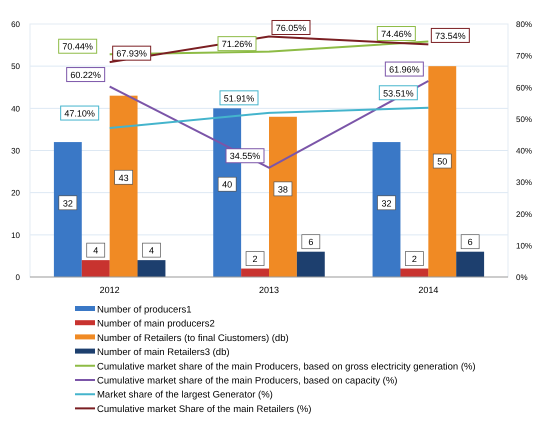  Describe the element at coordinates (524, 151) in the screenshot. I see `y2-tick-label: 40%` at that location.